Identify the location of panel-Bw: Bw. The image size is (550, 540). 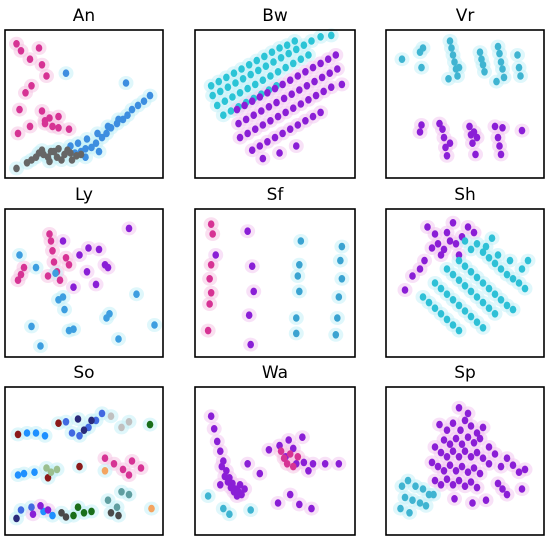
(275, 92).